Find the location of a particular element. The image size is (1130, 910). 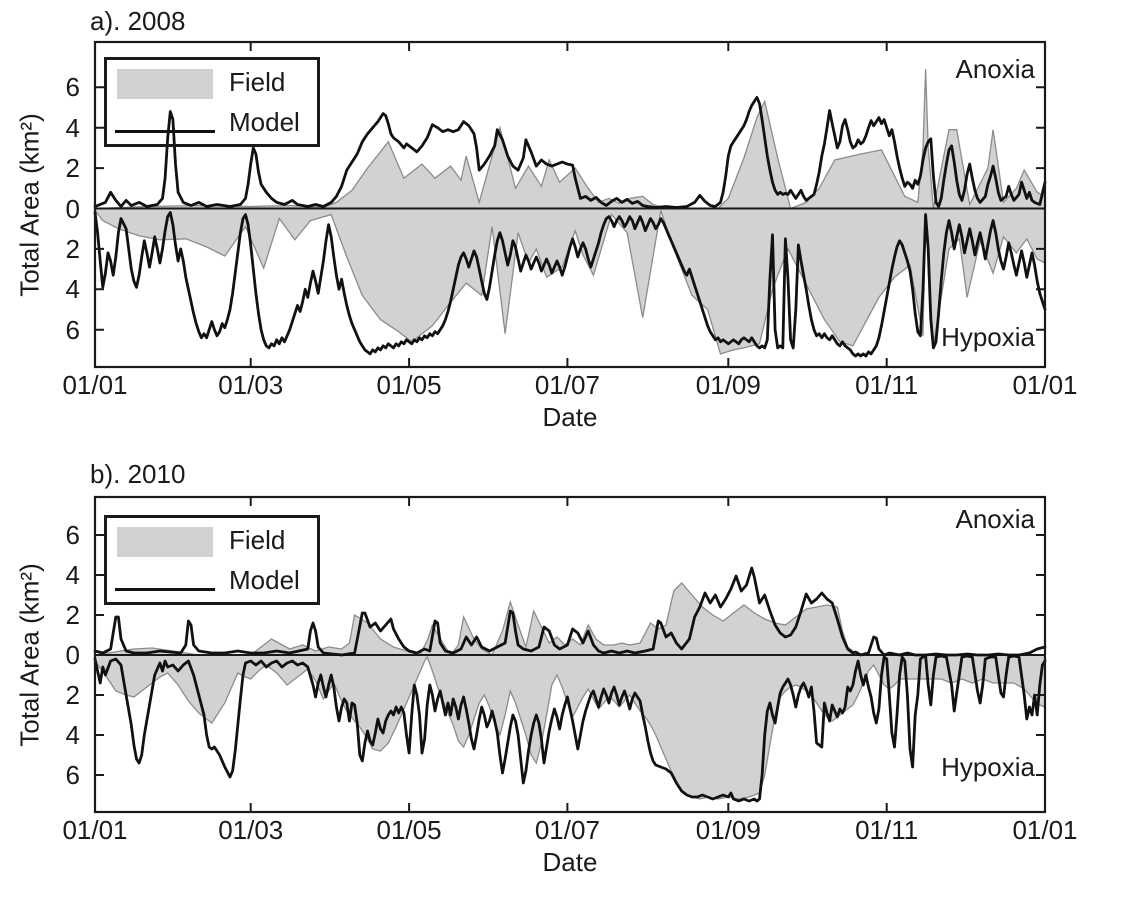

x-tick-label-b: 01/09 is located at coordinates (728, 830).